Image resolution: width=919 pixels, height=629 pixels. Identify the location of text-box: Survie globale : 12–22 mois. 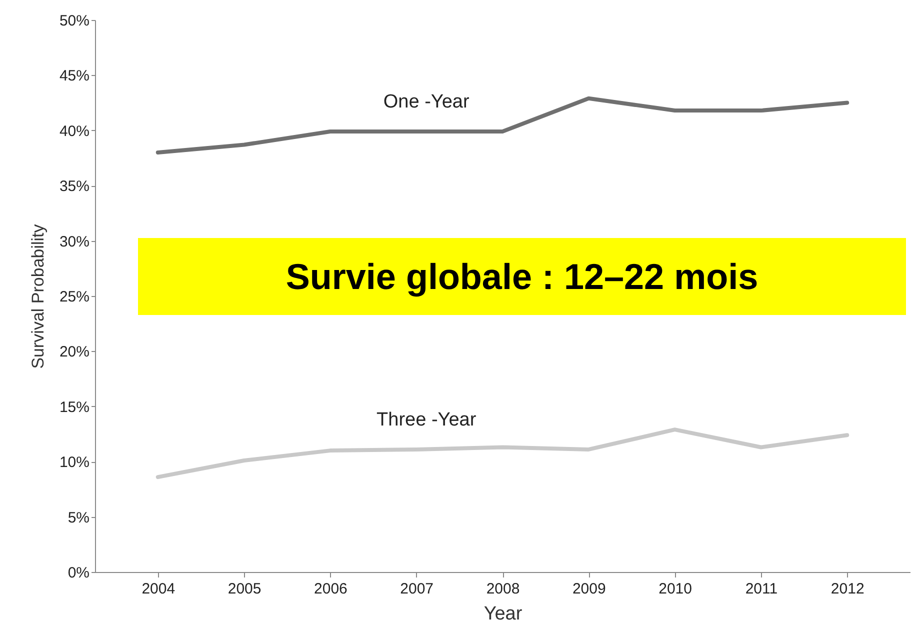
(522, 276).